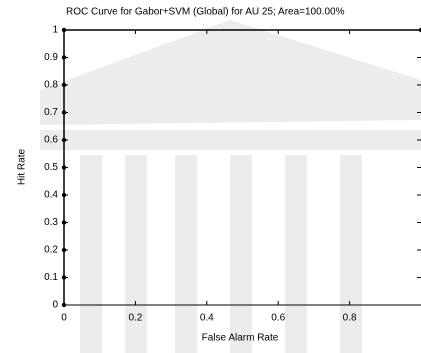  What do you see at coordinates (51, 112) in the screenshot?
I see `y-tick-label: 0.7` at bounding box center [51, 112].